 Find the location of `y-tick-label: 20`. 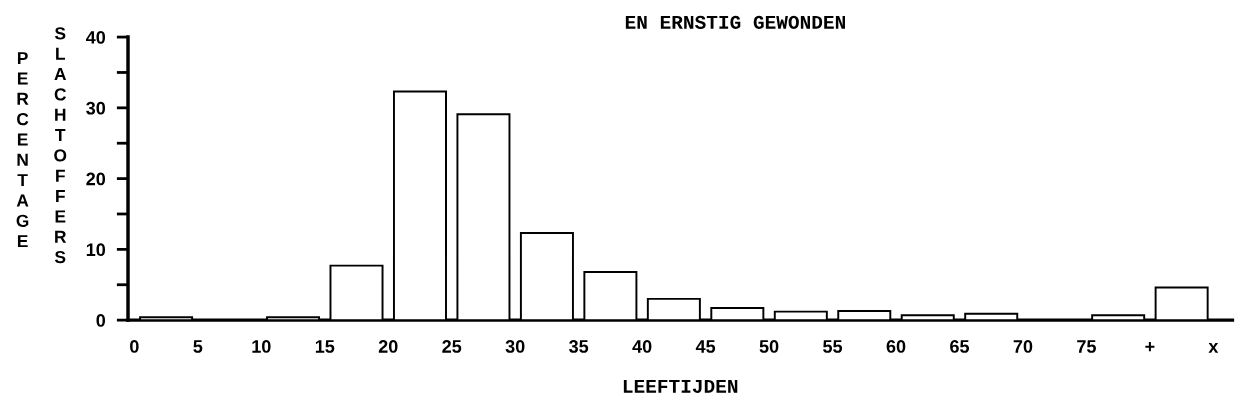

y-tick-label: 20 is located at coordinates (96, 179).